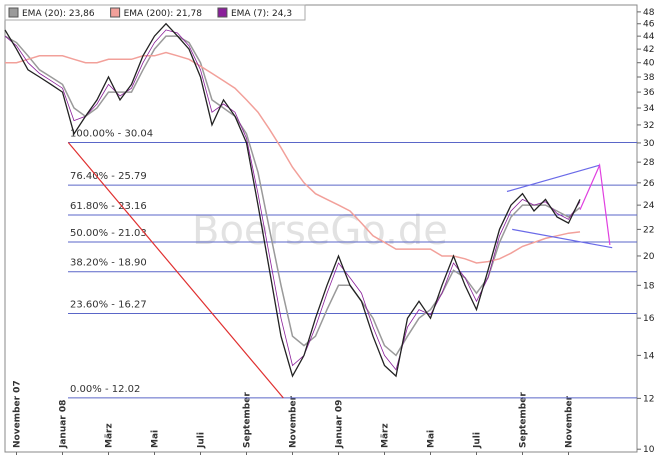  What do you see at coordinates (648, 230) in the screenshot?
I see `y-tick-label: 22` at bounding box center [648, 230].